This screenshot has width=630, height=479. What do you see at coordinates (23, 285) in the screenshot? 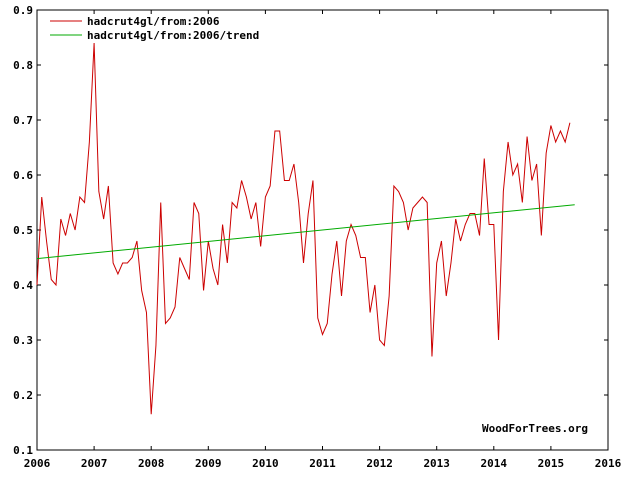
I see `y-tick-label: 0.4` at bounding box center [23, 285].